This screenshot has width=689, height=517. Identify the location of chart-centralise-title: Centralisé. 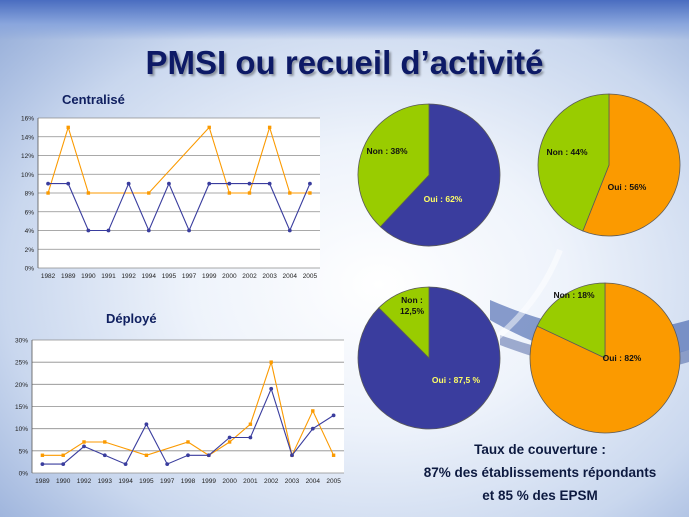
(93, 99).